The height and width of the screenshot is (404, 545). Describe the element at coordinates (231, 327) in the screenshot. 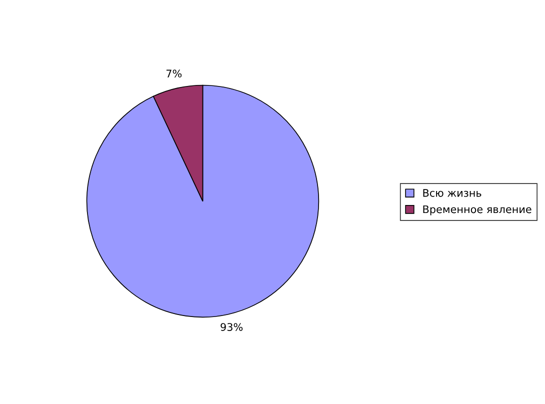

I see `data-label: 93%` at that location.